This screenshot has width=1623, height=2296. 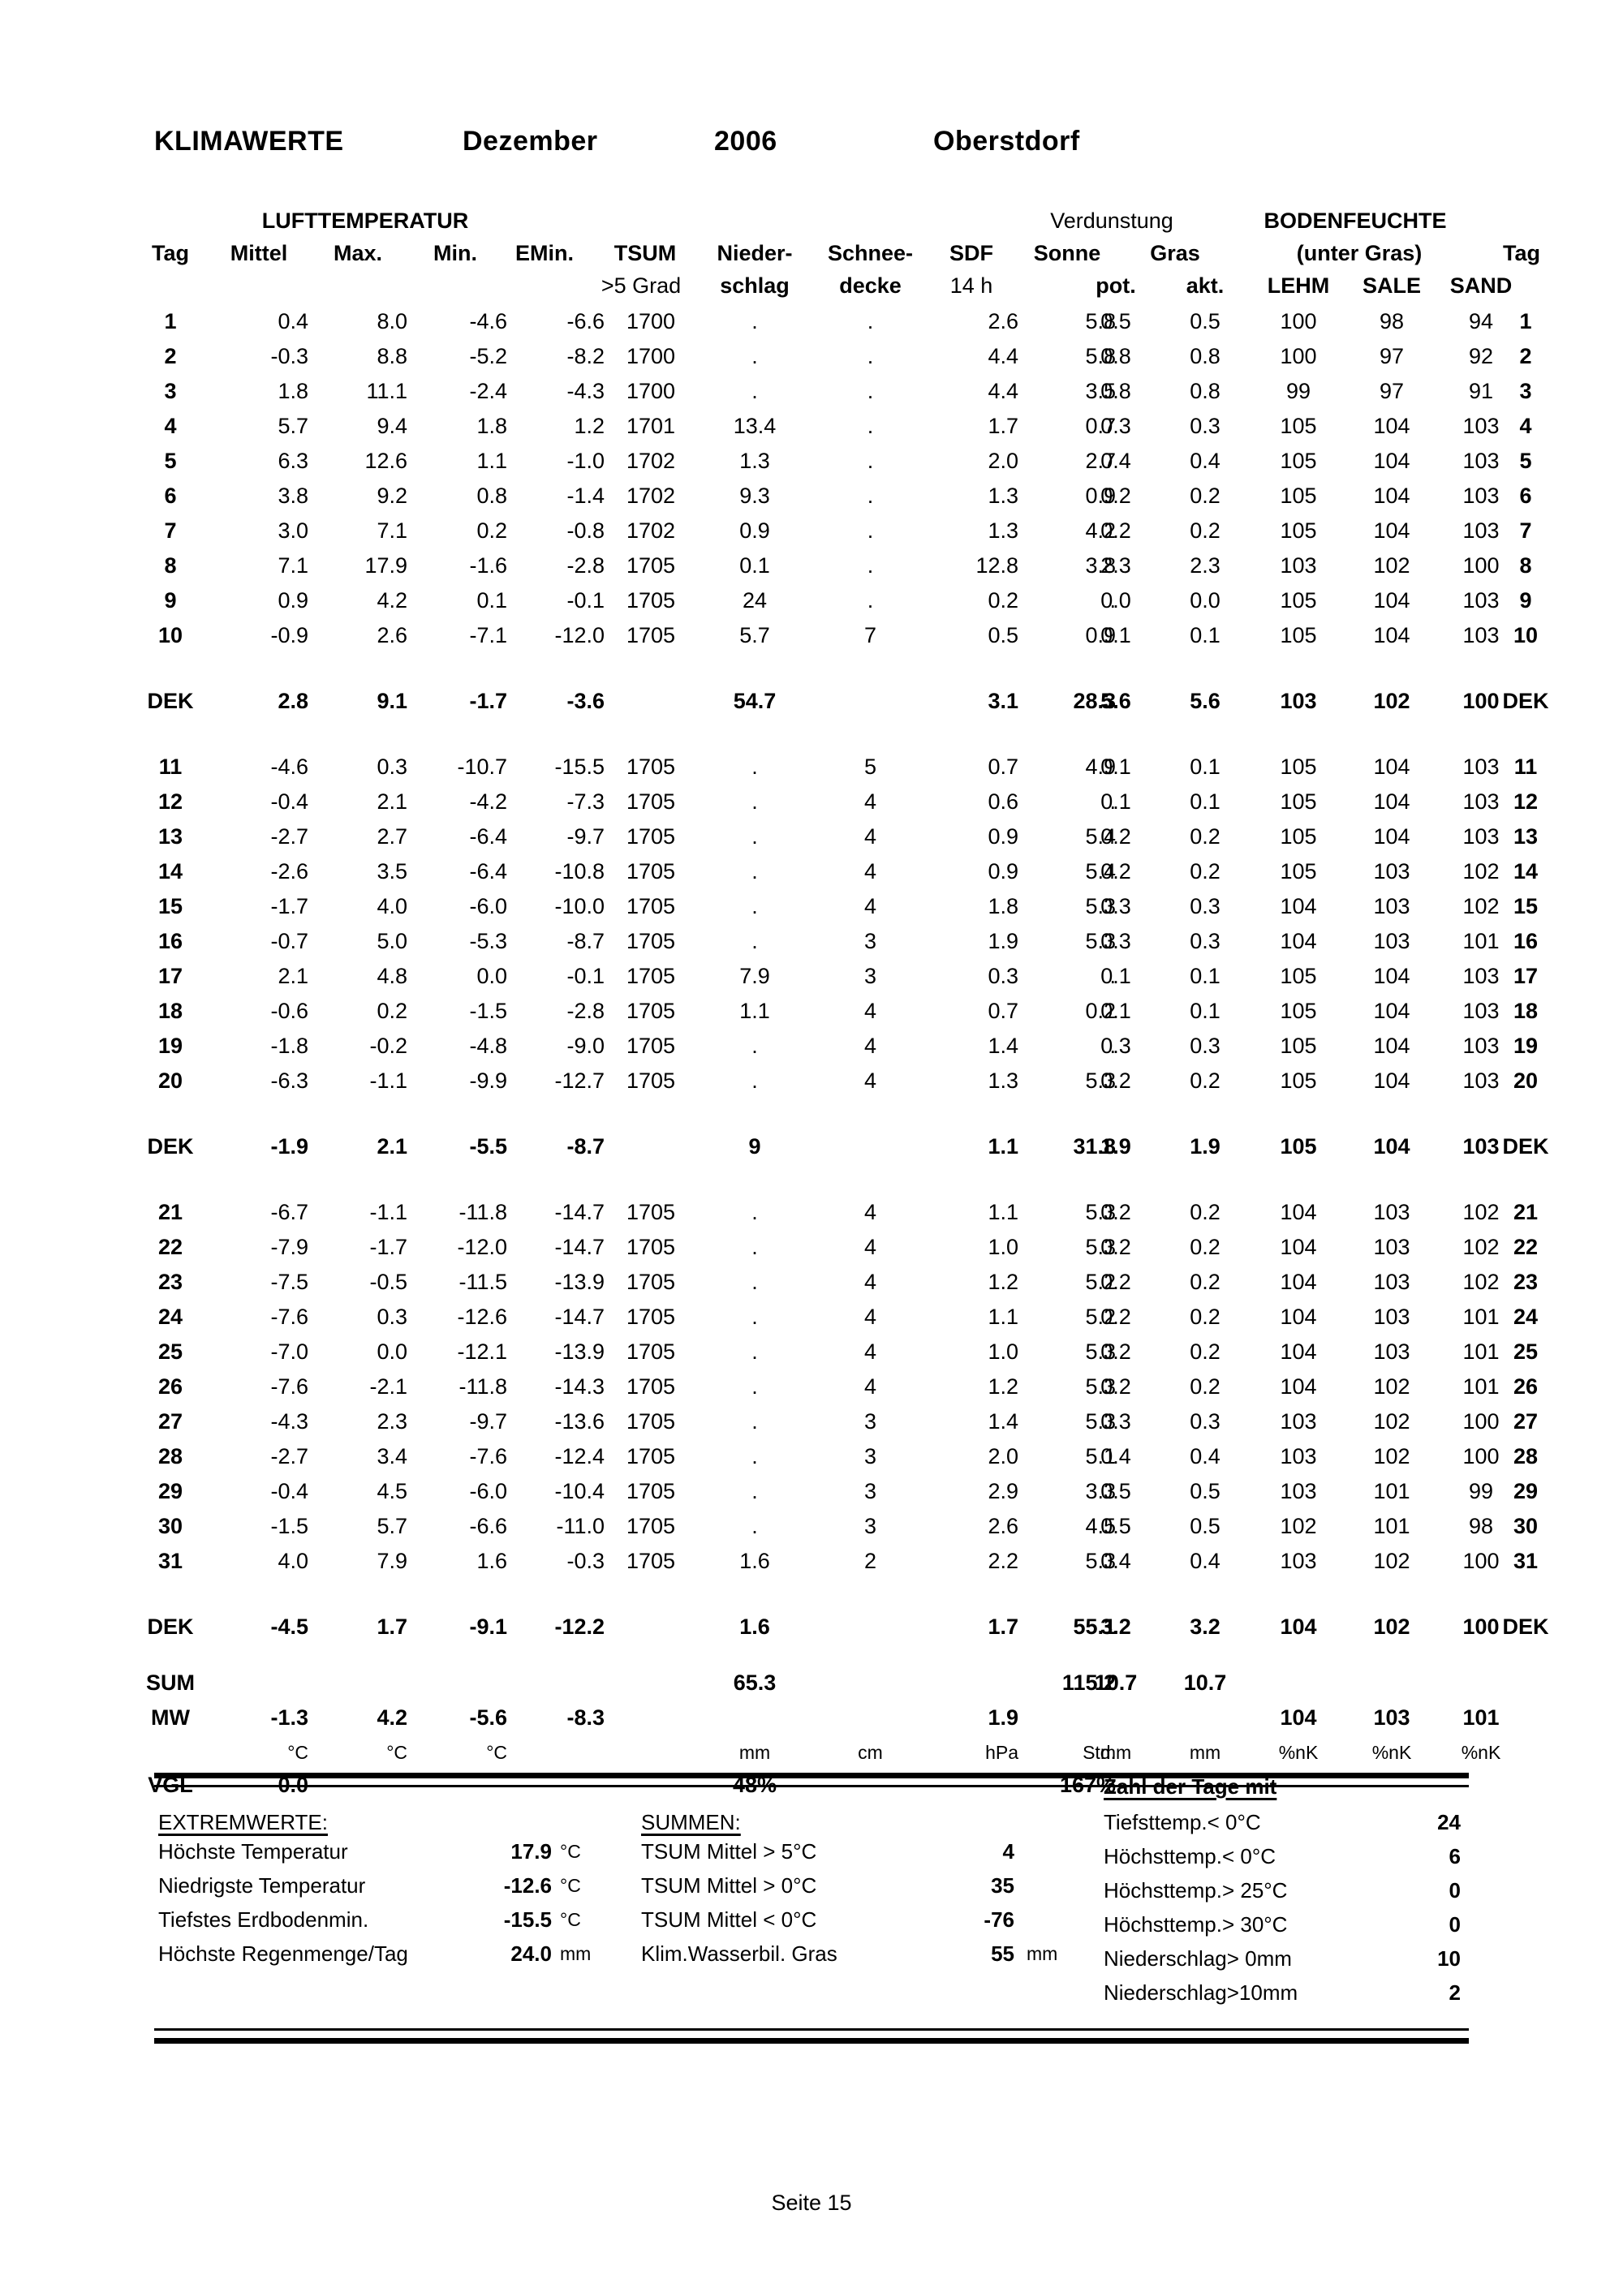 What do you see at coordinates (754, 1561) in the screenshot?
I see `cell-niederschlag: 1.6` at bounding box center [754, 1561].